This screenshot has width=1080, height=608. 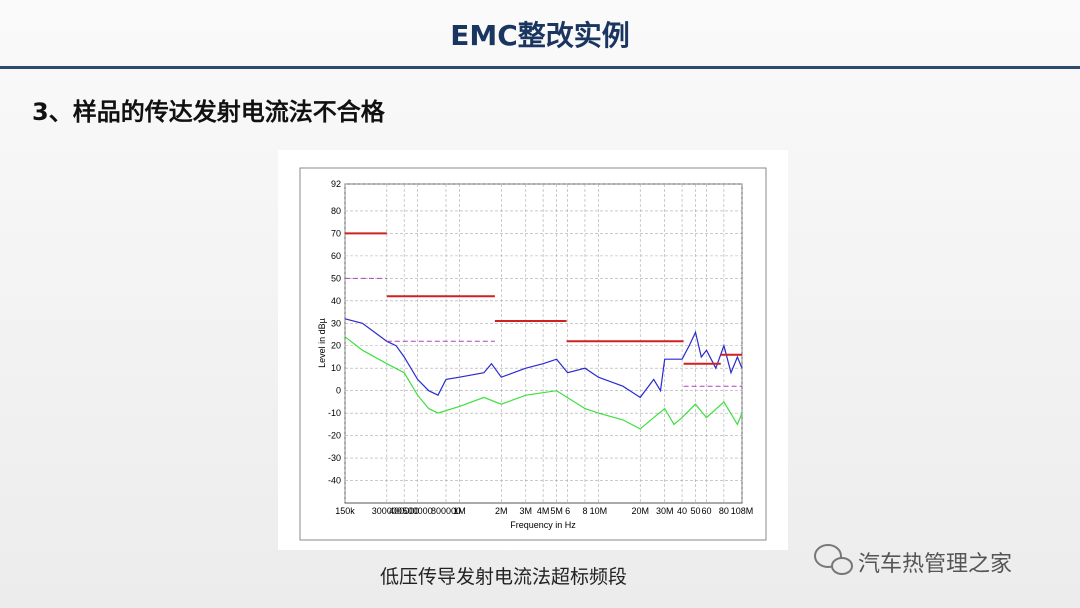 I want to click on y-tick-label: -20, so click(x=334, y=436).